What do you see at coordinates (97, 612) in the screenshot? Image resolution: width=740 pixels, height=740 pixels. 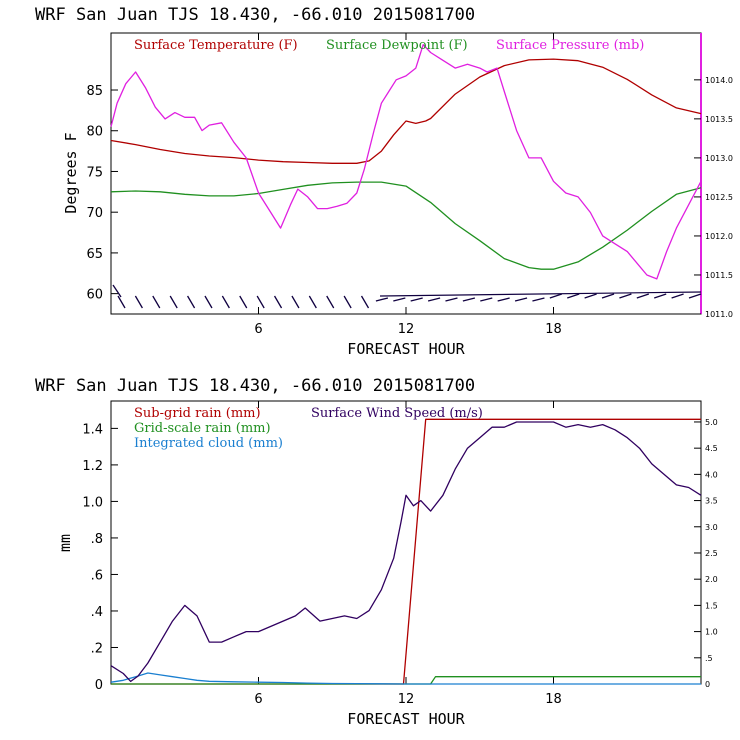 I see `y-tick-label: .4` at bounding box center [97, 612].